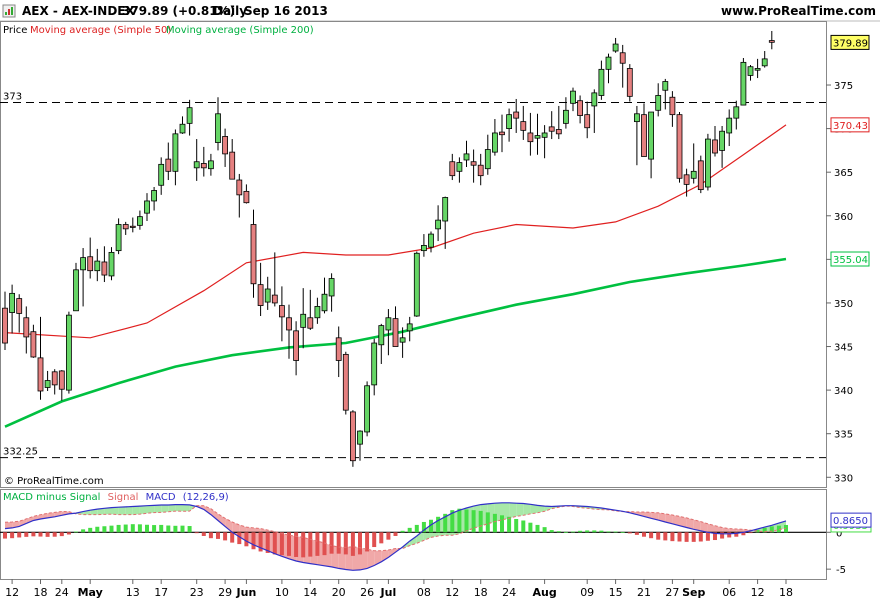  Describe the element at coordinates (78, 11) in the screenshot. I see `header-symbol: AEX - AEX-INDEX` at that location.